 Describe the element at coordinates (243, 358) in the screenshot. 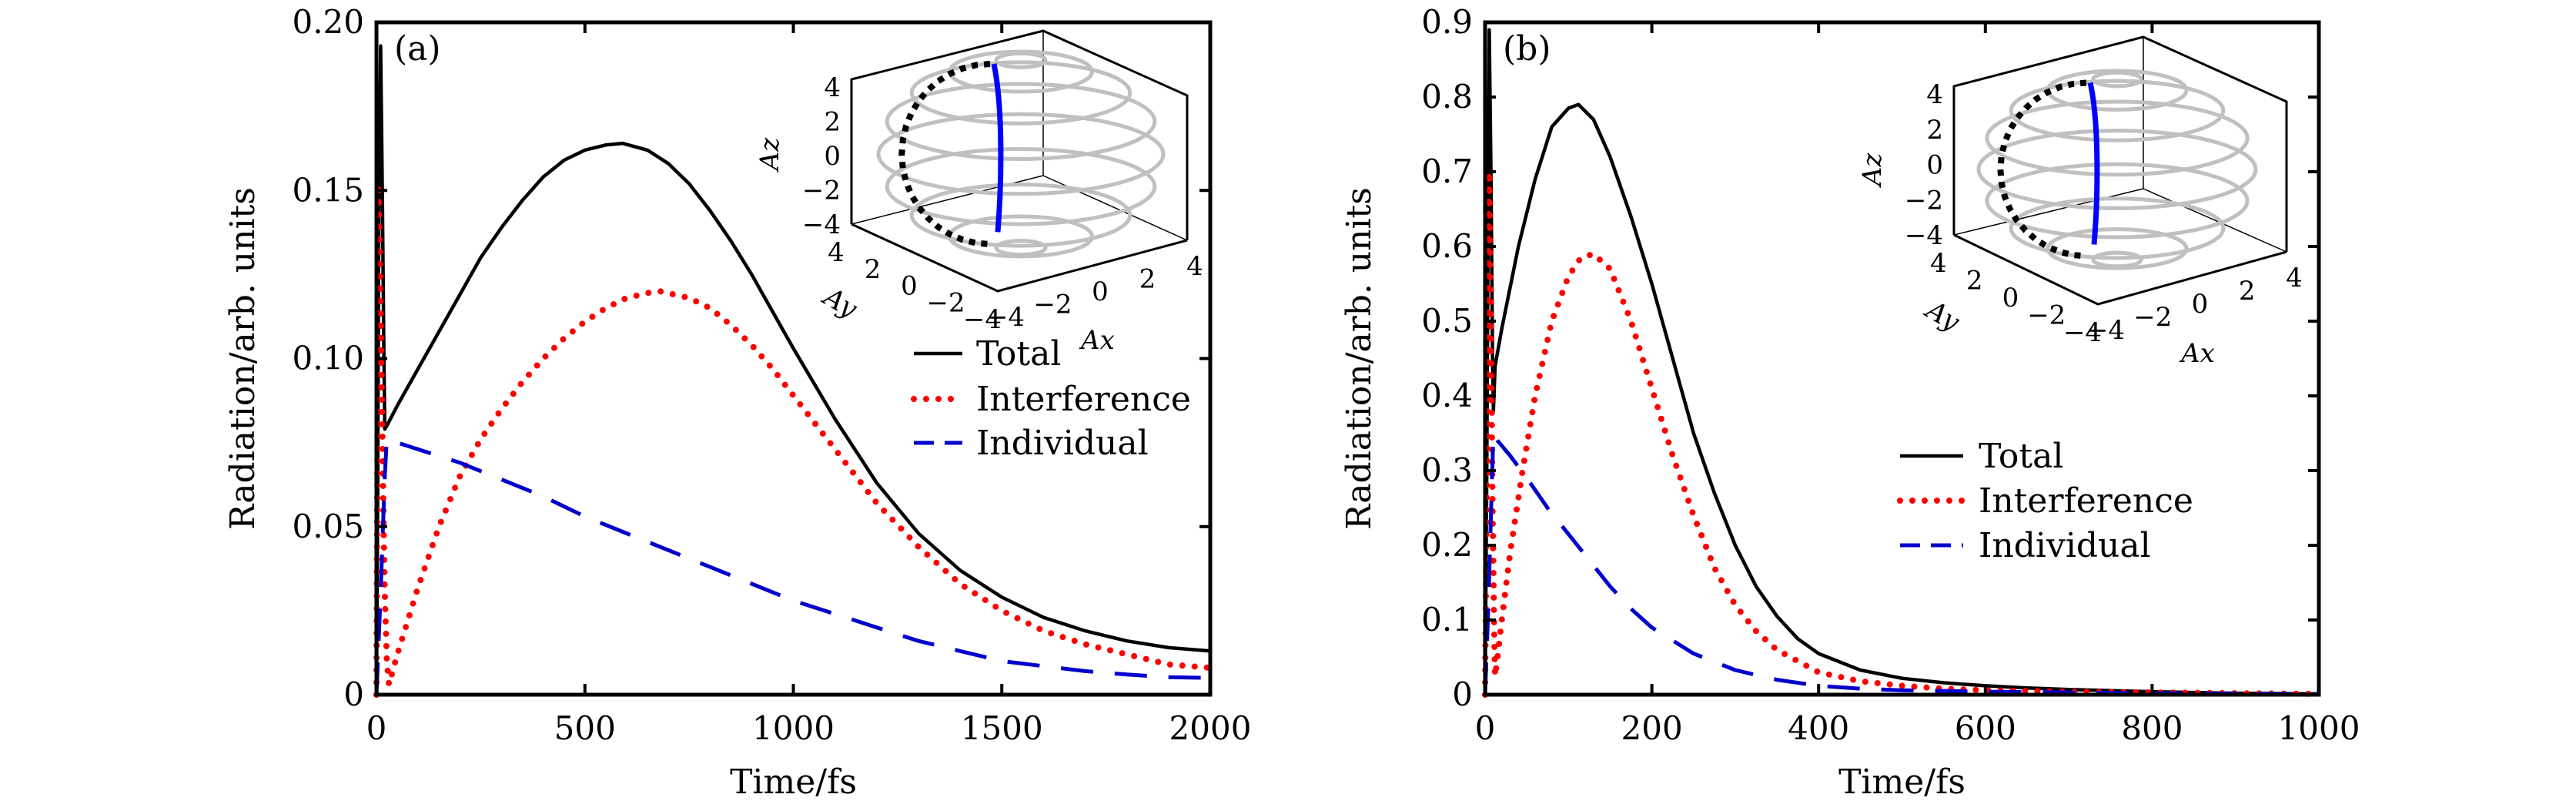

I see `panel-a-y-axis-title: Radiation/arb. units` at that location.